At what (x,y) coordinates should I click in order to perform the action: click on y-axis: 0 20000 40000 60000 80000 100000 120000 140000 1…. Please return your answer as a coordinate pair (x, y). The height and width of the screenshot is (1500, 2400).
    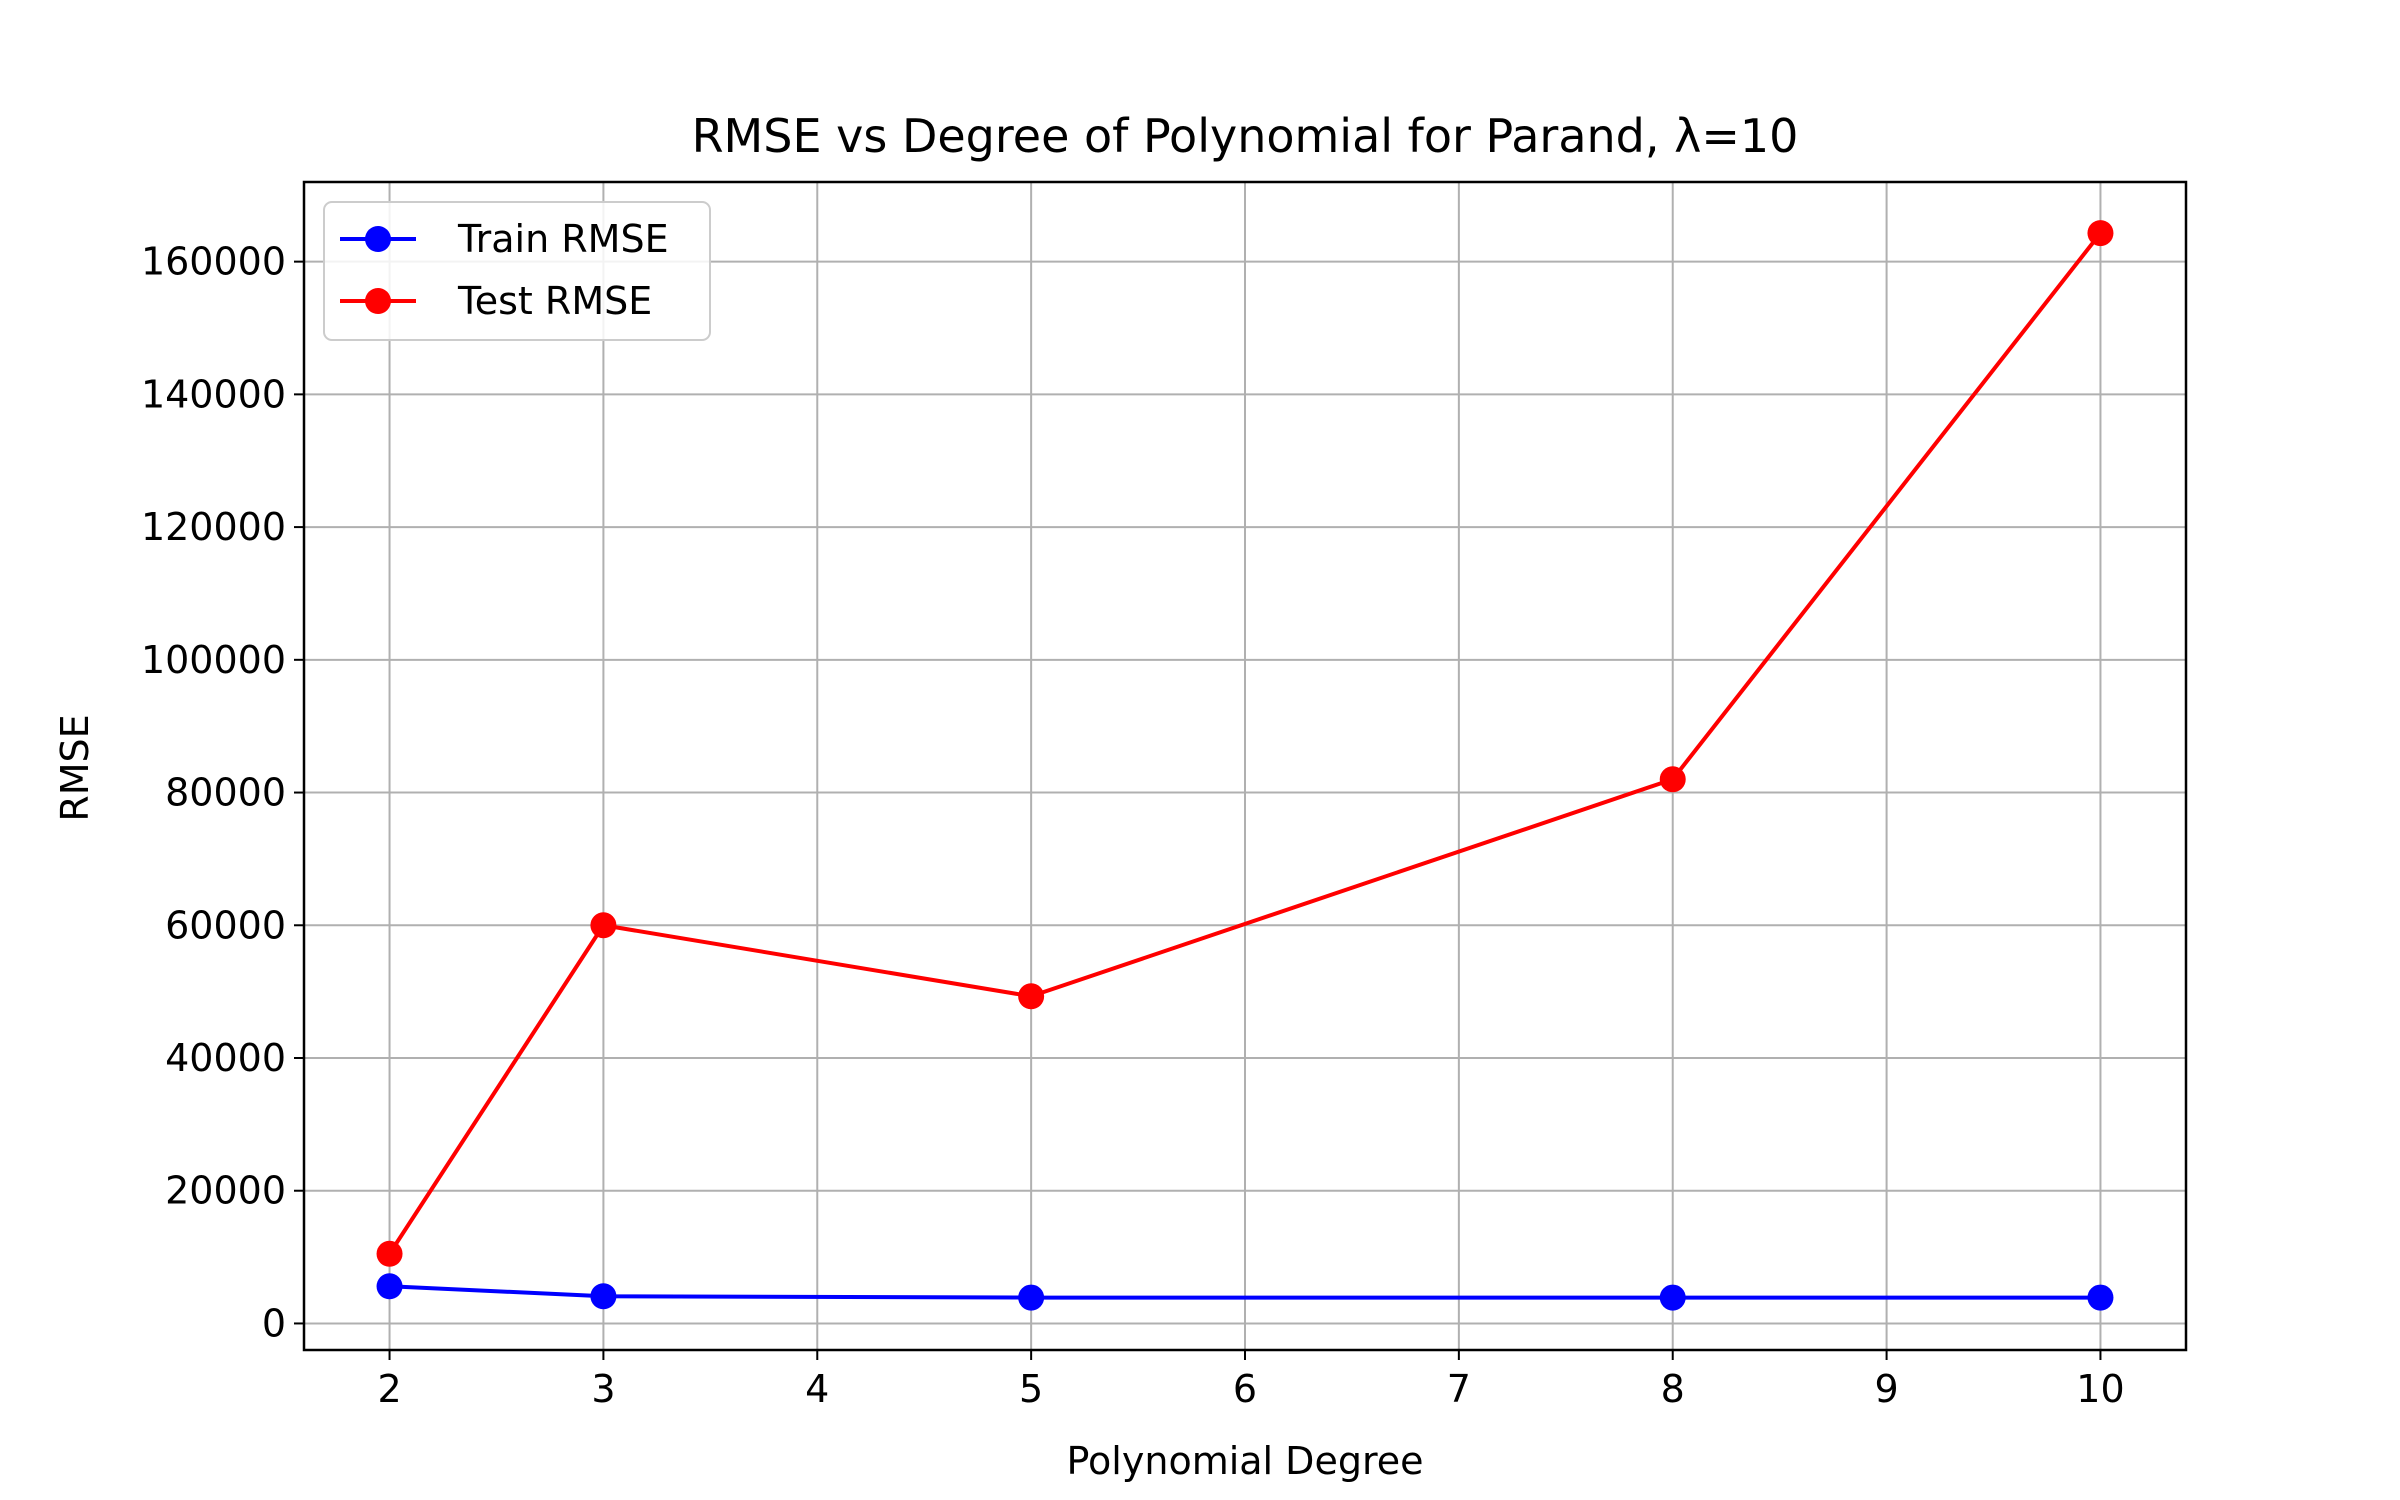
    Looking at the image, I should click on (222, 792).